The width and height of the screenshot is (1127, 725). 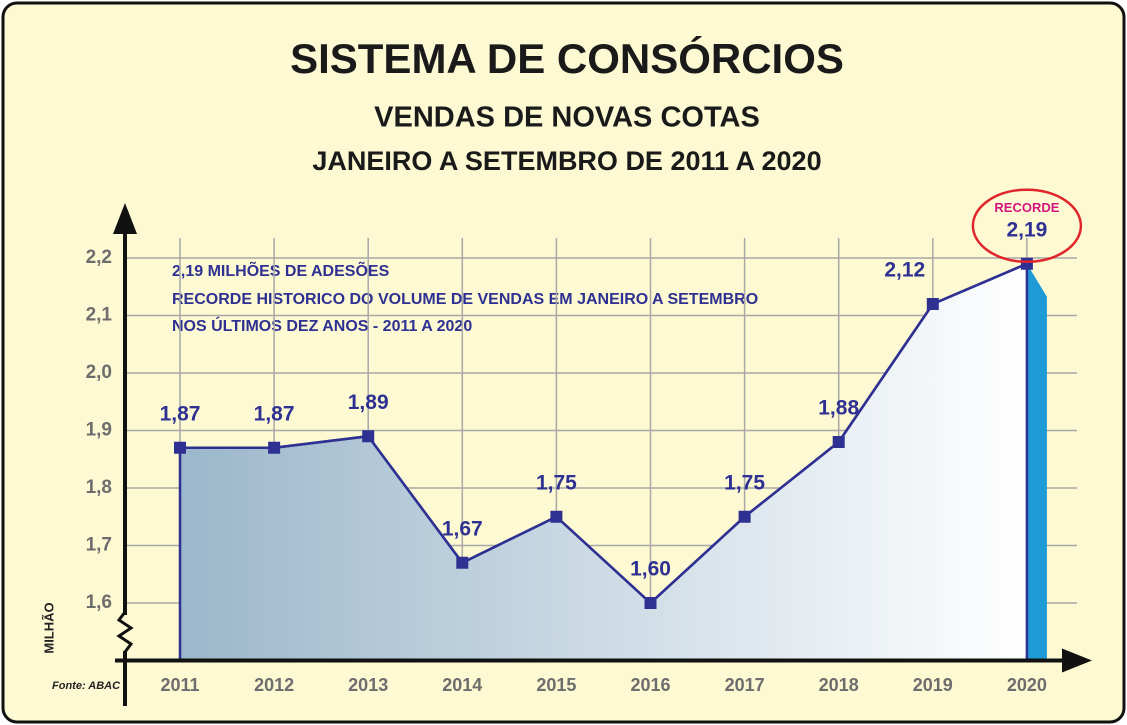 I want to click on y-axis-label: MILHÃO, so click(x=48, y=627).